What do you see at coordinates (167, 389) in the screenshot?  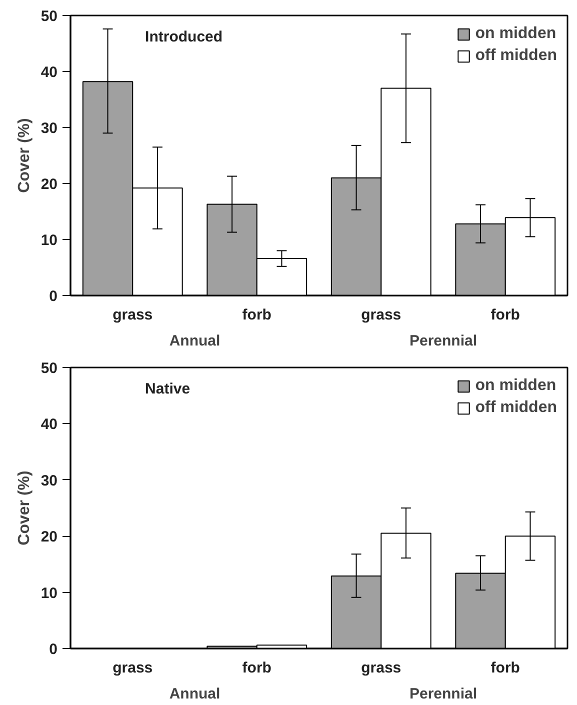 I see `text: Native` at bounding box center [167, 389].